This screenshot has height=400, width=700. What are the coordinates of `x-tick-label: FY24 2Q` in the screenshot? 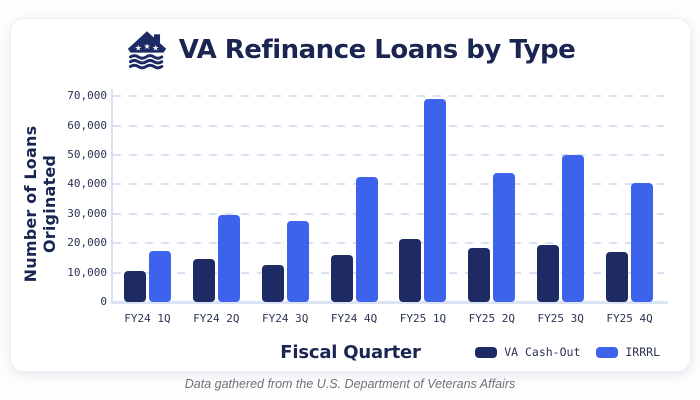 It's located at (216, 318).